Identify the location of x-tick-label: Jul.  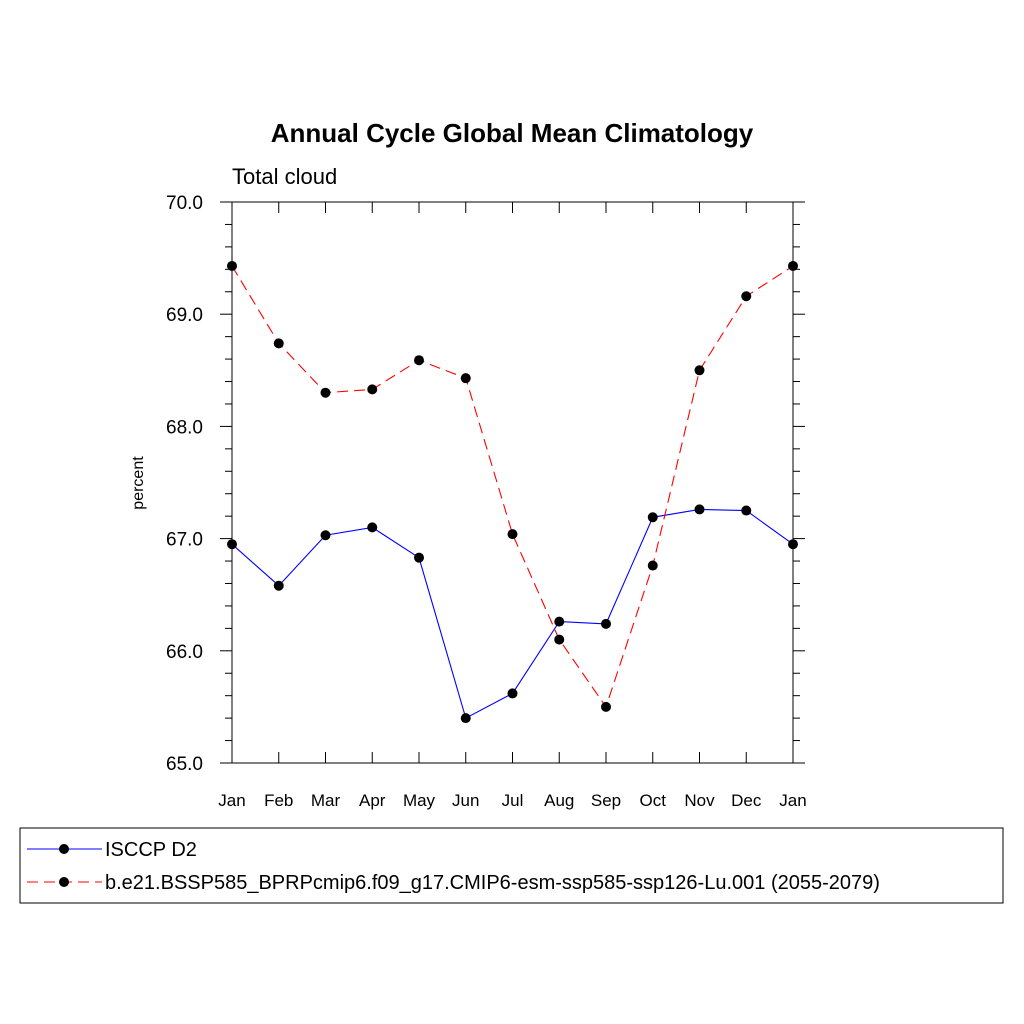
(513, 800).